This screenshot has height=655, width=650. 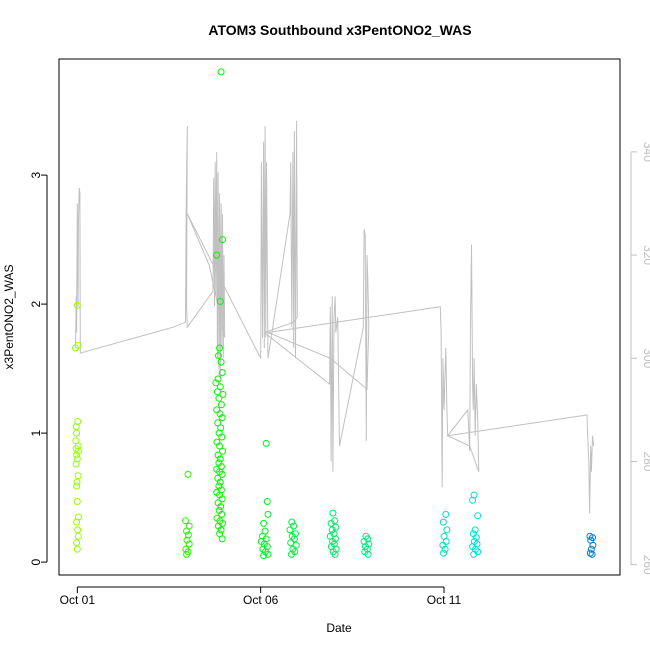 I want to click on y-tick-label: 2, so click(x=36, y=303).